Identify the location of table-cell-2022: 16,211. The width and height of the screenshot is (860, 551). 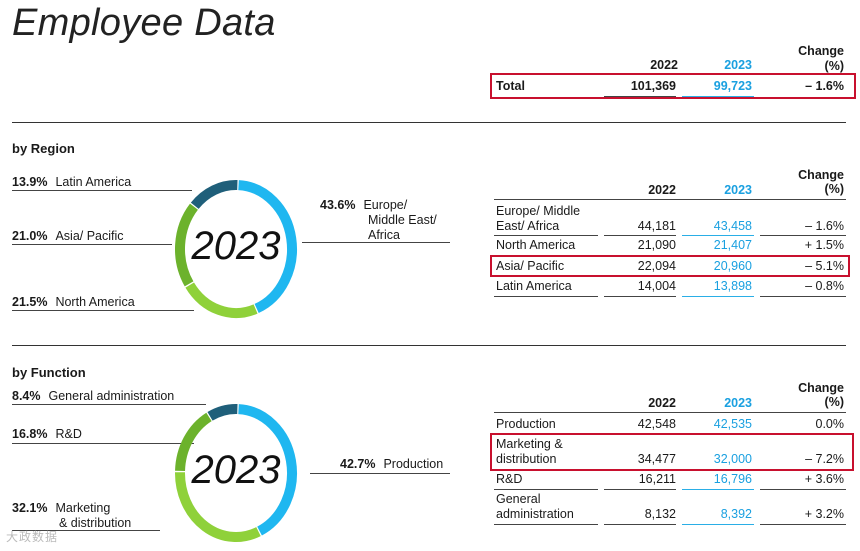
(657, 479).